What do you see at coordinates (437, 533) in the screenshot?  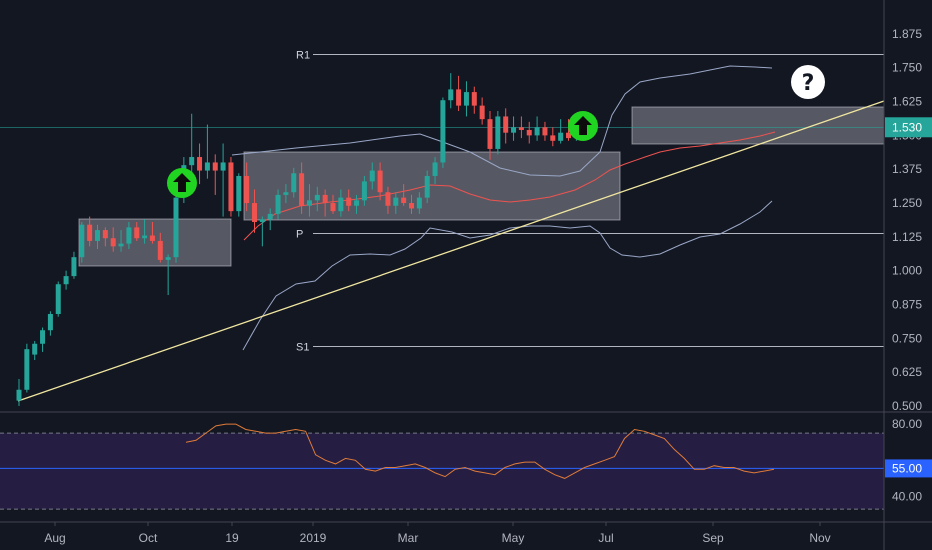 I see `time-axis: Aug Oct 19 2019 Mar May Jul Sep Nov` at bounding box center [437, 533].